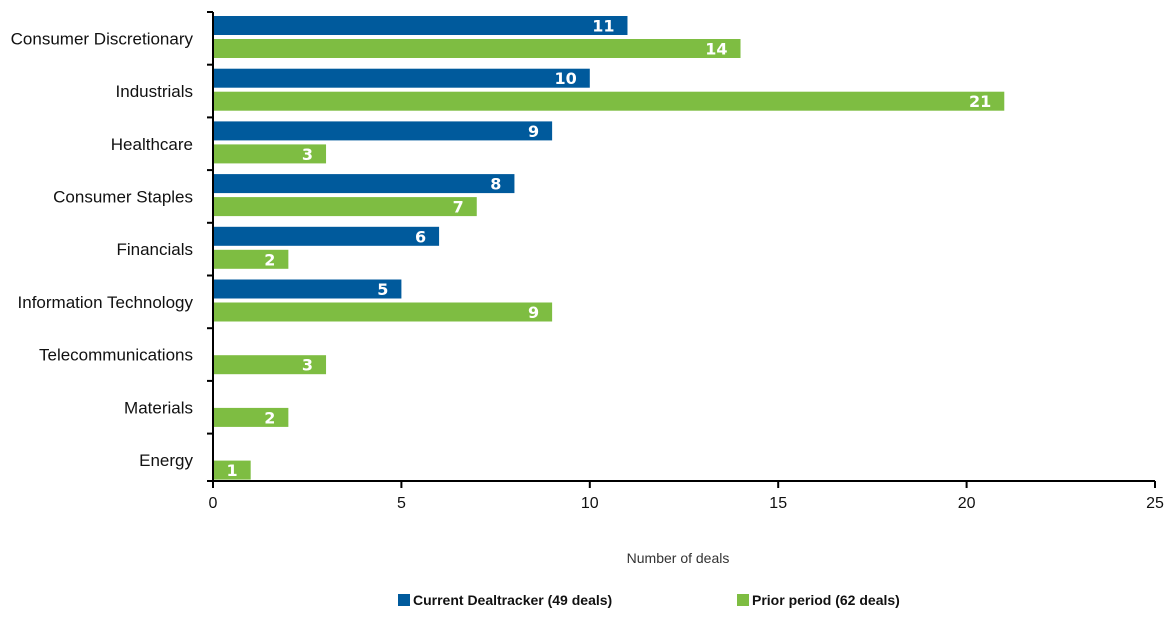 Image resolution: width=1167 pixels, height=624 pixels. Describe the element at coordinates (158, 407) in the screenshot. I see `category-label-materials: Materials` at that location.